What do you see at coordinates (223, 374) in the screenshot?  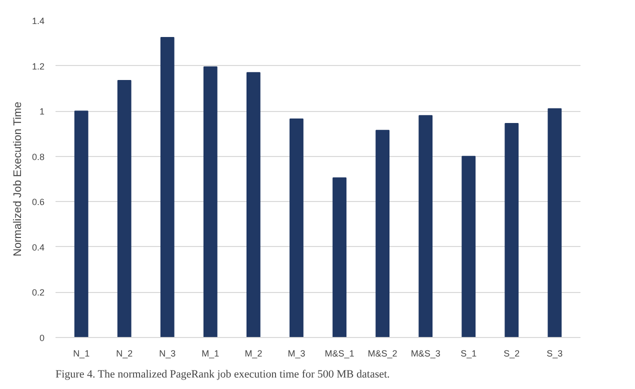 I see `caption: Figure 4. The normalized PageRank job execution time for 500 MB dataset.` at bounding box center [223, 374].